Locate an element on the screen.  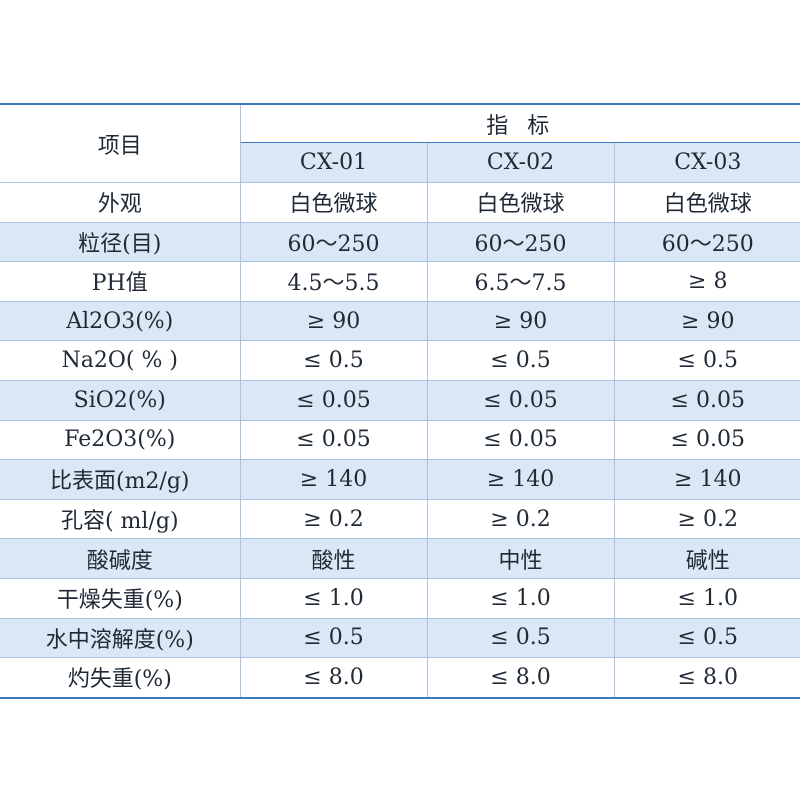
model-header-cx-01: CX-01 is located at coordinates (333, 162).